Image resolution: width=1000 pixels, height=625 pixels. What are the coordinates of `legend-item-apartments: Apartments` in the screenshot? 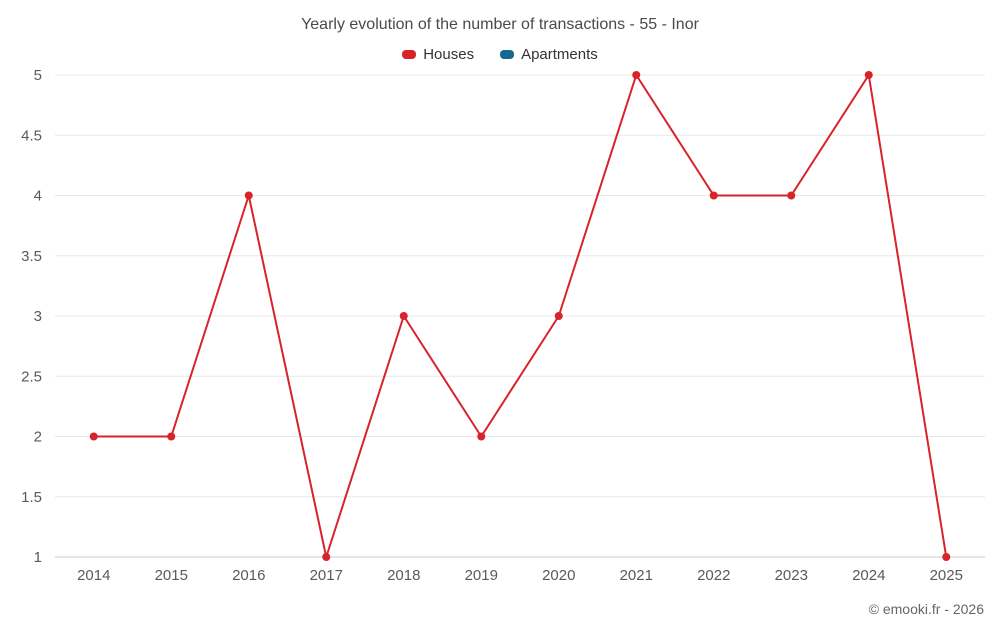 It's located at (549, 54).